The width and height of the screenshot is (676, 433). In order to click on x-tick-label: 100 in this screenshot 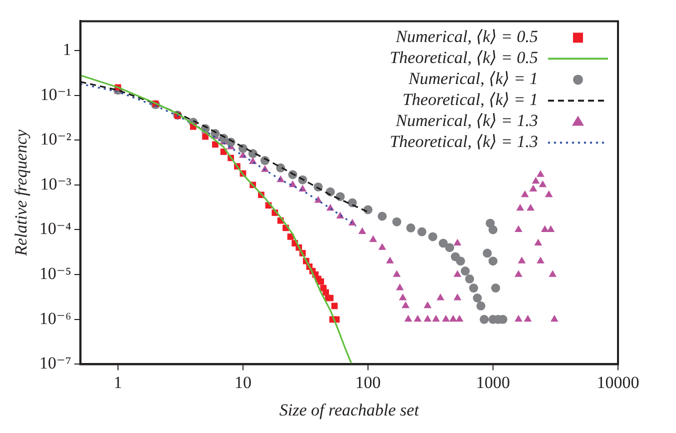, I will do `click(368, 382)`.